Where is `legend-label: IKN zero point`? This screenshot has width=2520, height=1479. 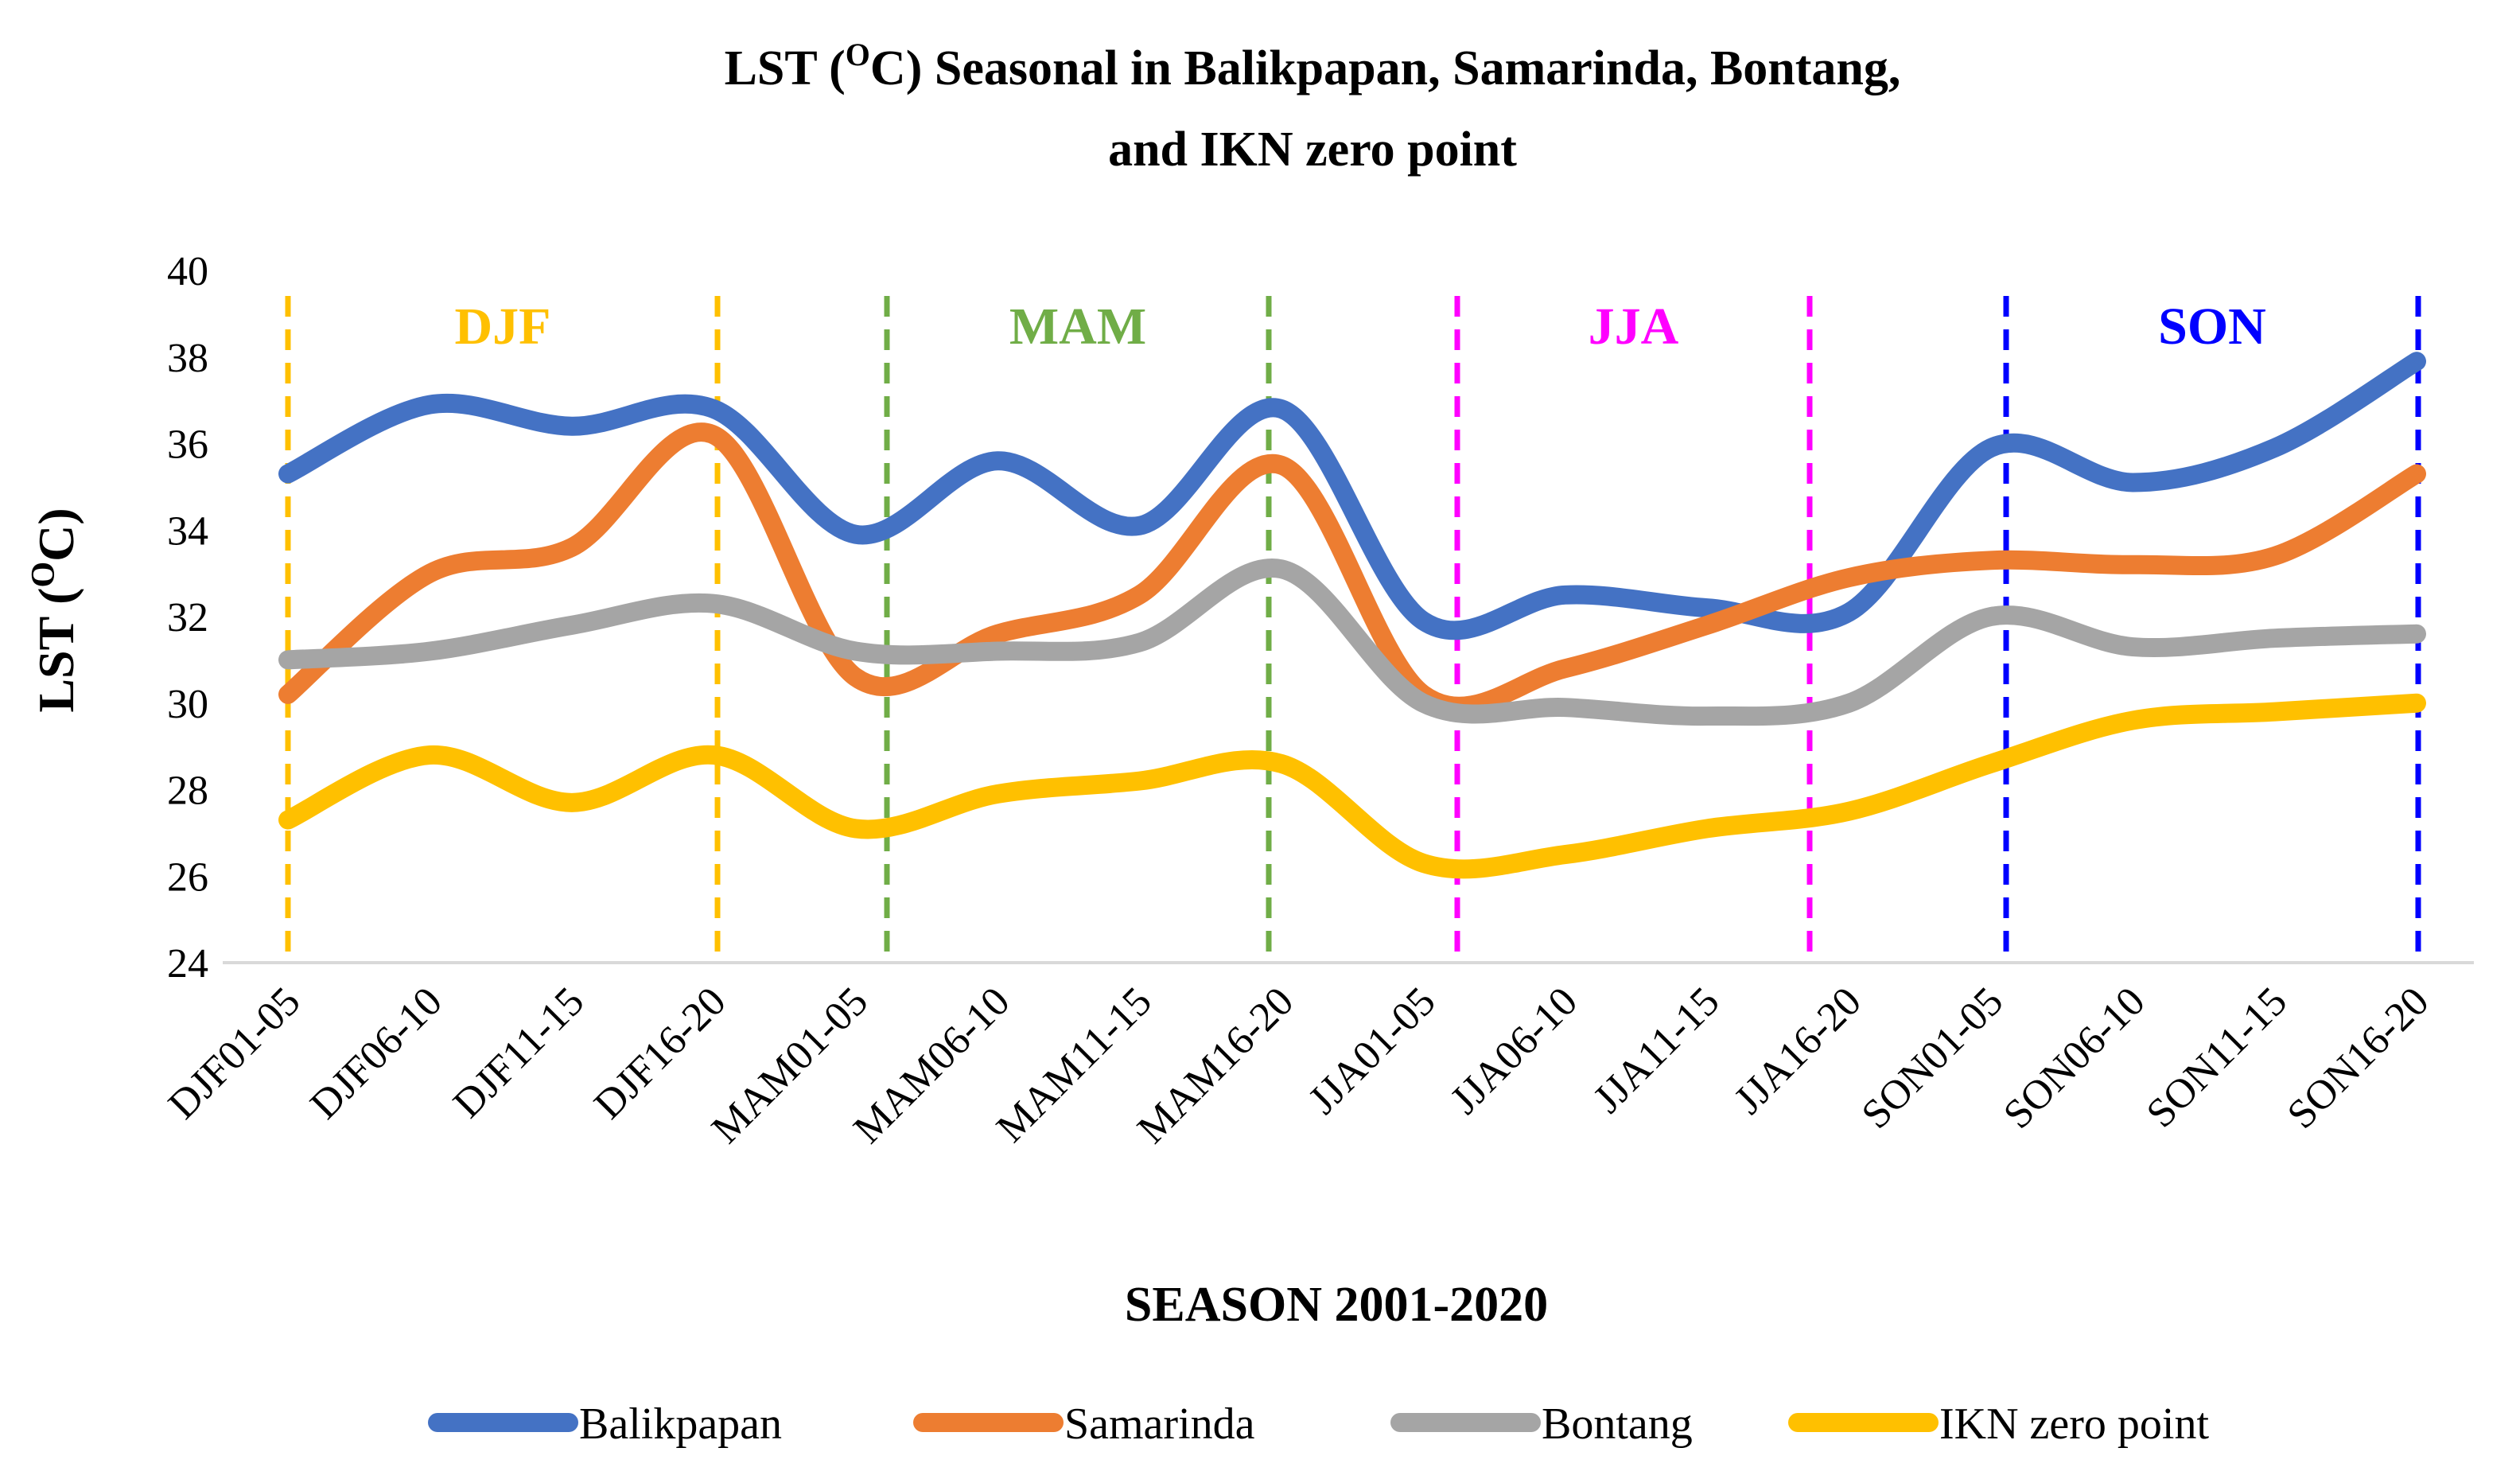 legend-label: IKN zero point is located at coordinates (2074, 1424).